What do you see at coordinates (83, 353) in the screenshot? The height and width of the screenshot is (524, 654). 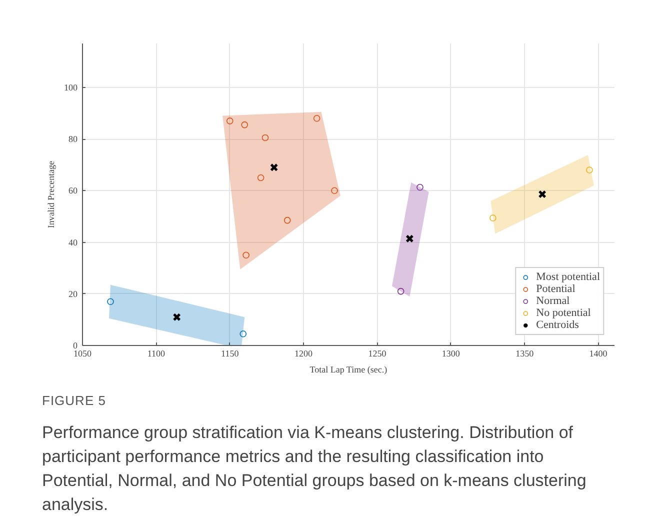 I see `x-tick-label: 1050` at bounding box center [83, 353].